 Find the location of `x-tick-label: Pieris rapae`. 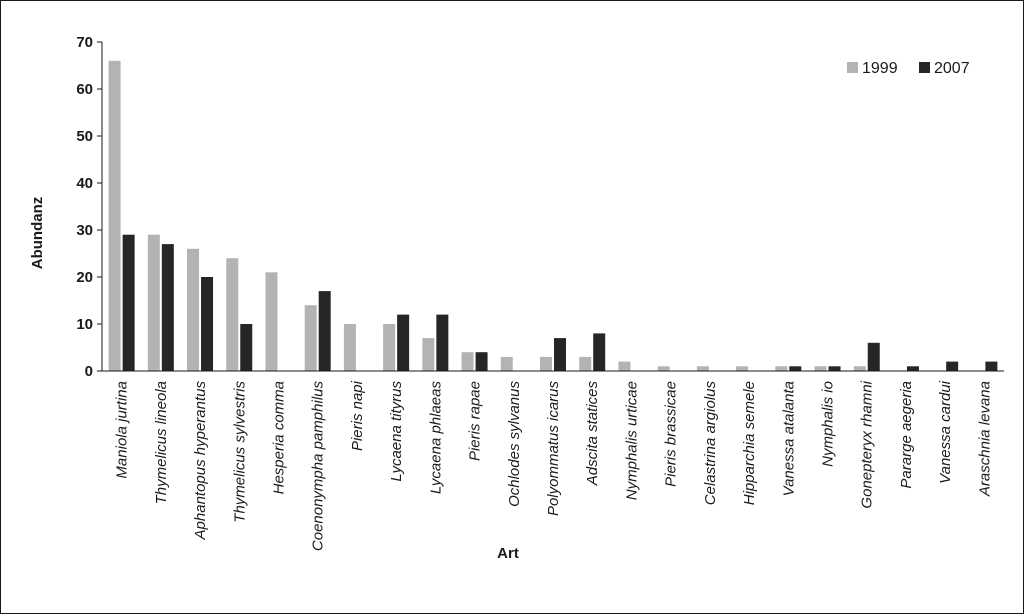

x-tick-label: Pieris rapae is located at coordinates (475, 421).